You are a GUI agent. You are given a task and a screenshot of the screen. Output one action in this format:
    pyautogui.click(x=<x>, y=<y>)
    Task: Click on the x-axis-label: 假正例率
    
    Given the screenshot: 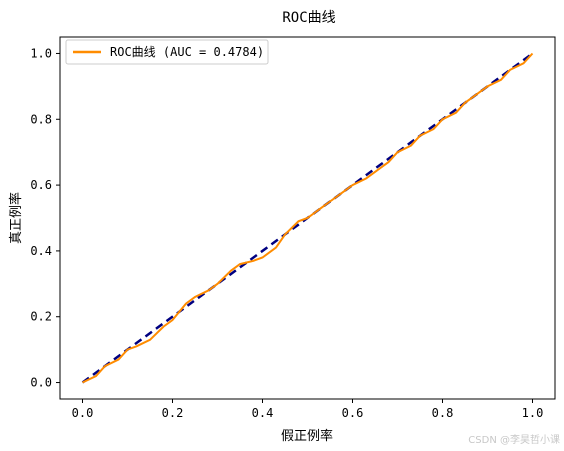 What is the action you would take?
    pyautogui.click(x=307, y=436)
    